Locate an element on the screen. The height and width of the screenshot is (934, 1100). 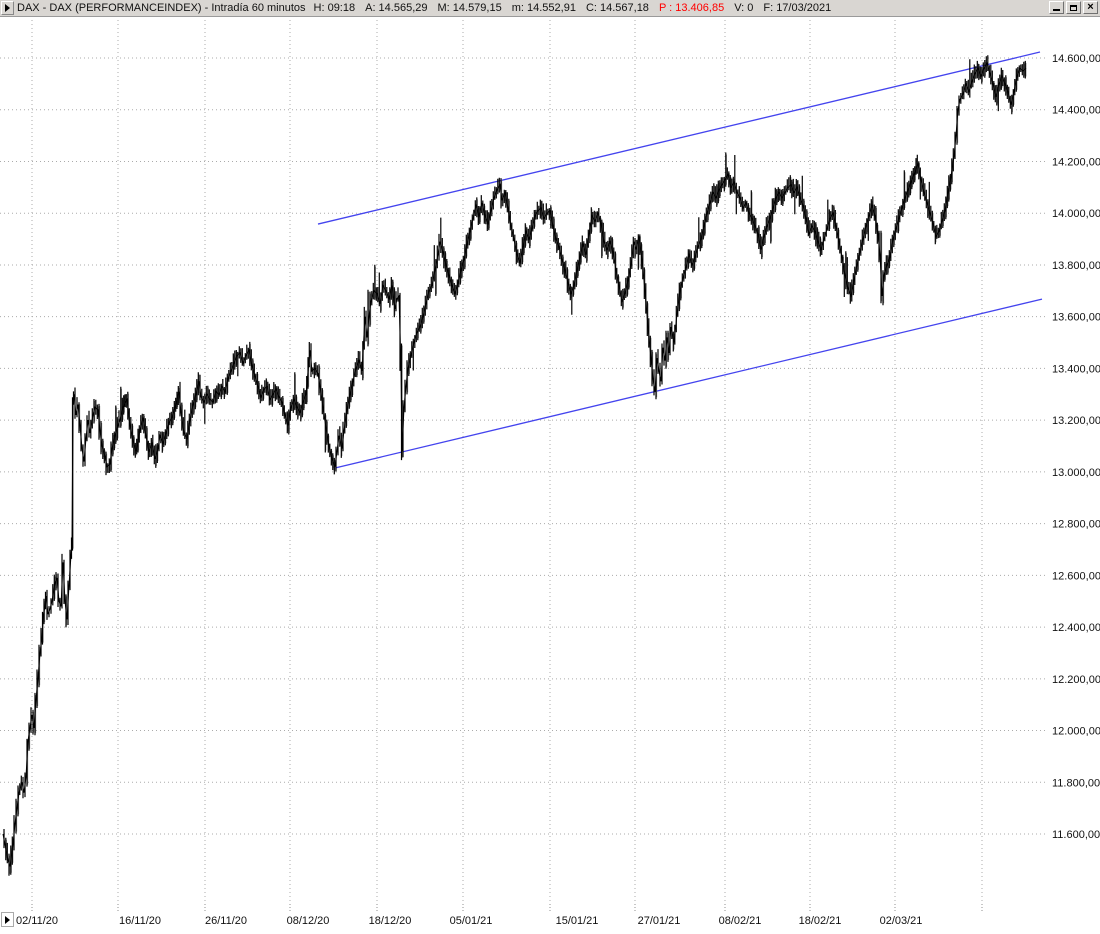
stat-H: H: 09:18 is located at coordinates (334, 8).